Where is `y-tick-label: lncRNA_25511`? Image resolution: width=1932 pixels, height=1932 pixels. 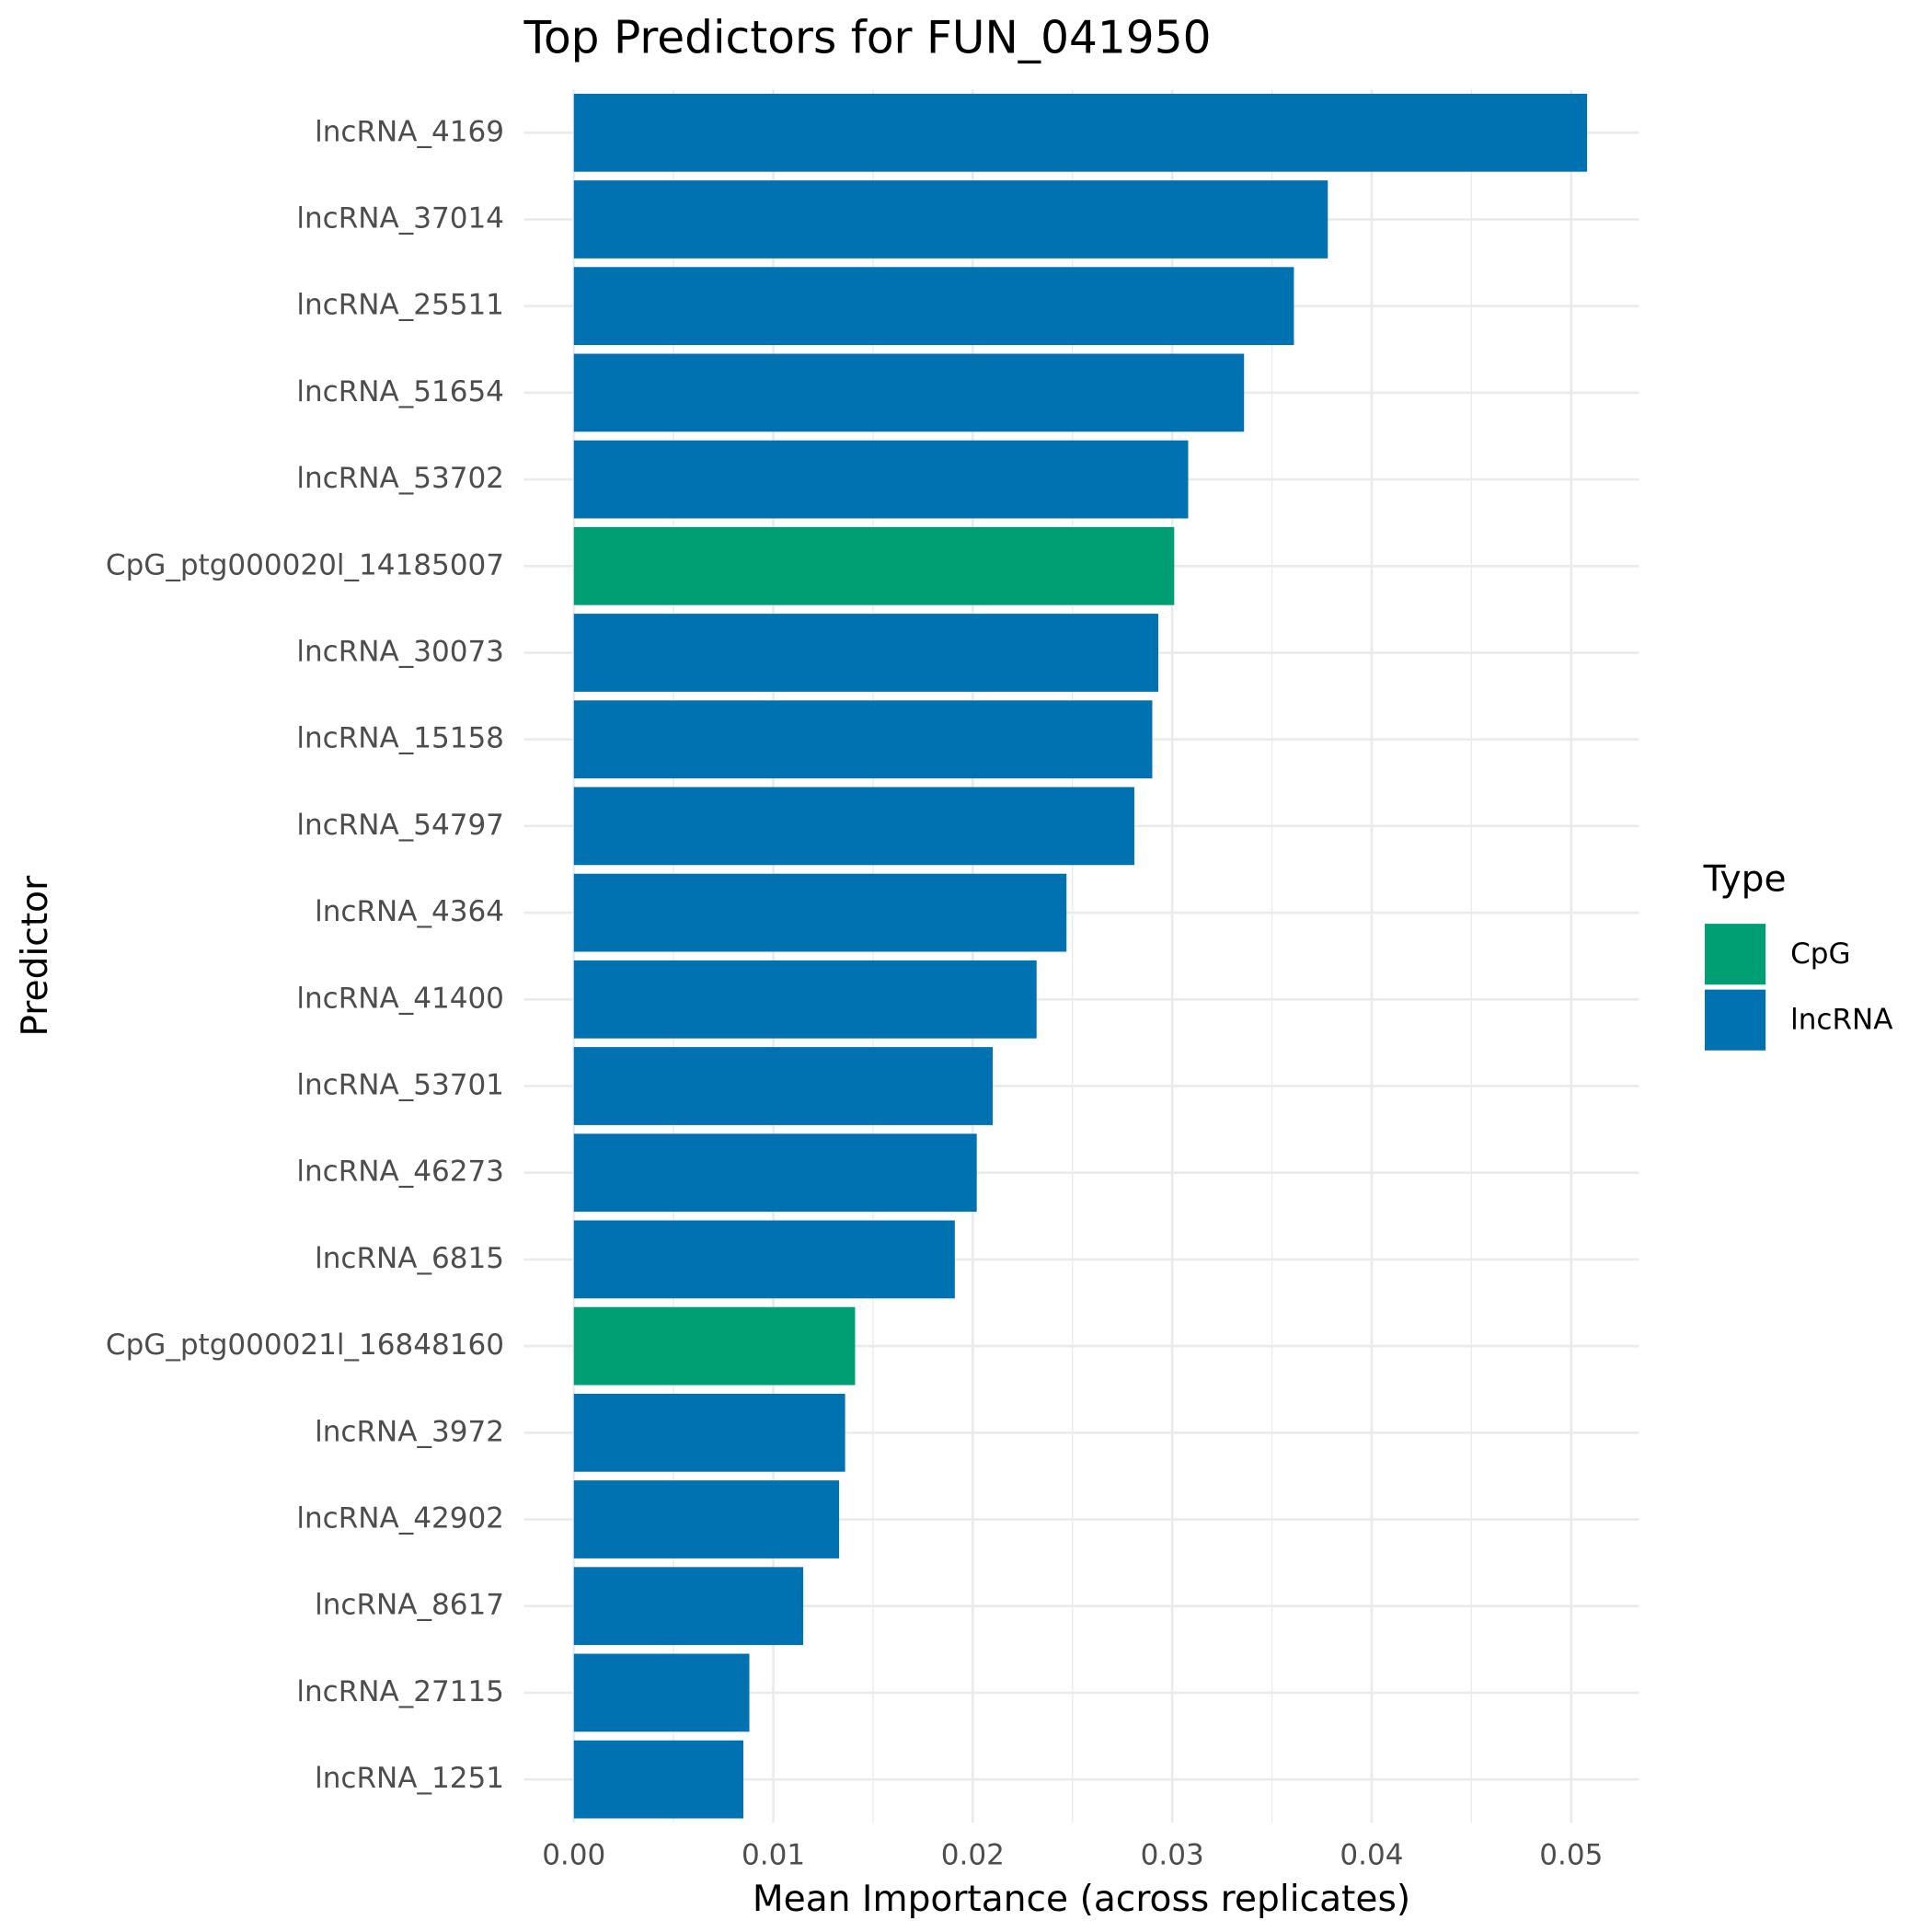
y-tick-label: lncRNA_25511 is located at coordinates (400, 305).